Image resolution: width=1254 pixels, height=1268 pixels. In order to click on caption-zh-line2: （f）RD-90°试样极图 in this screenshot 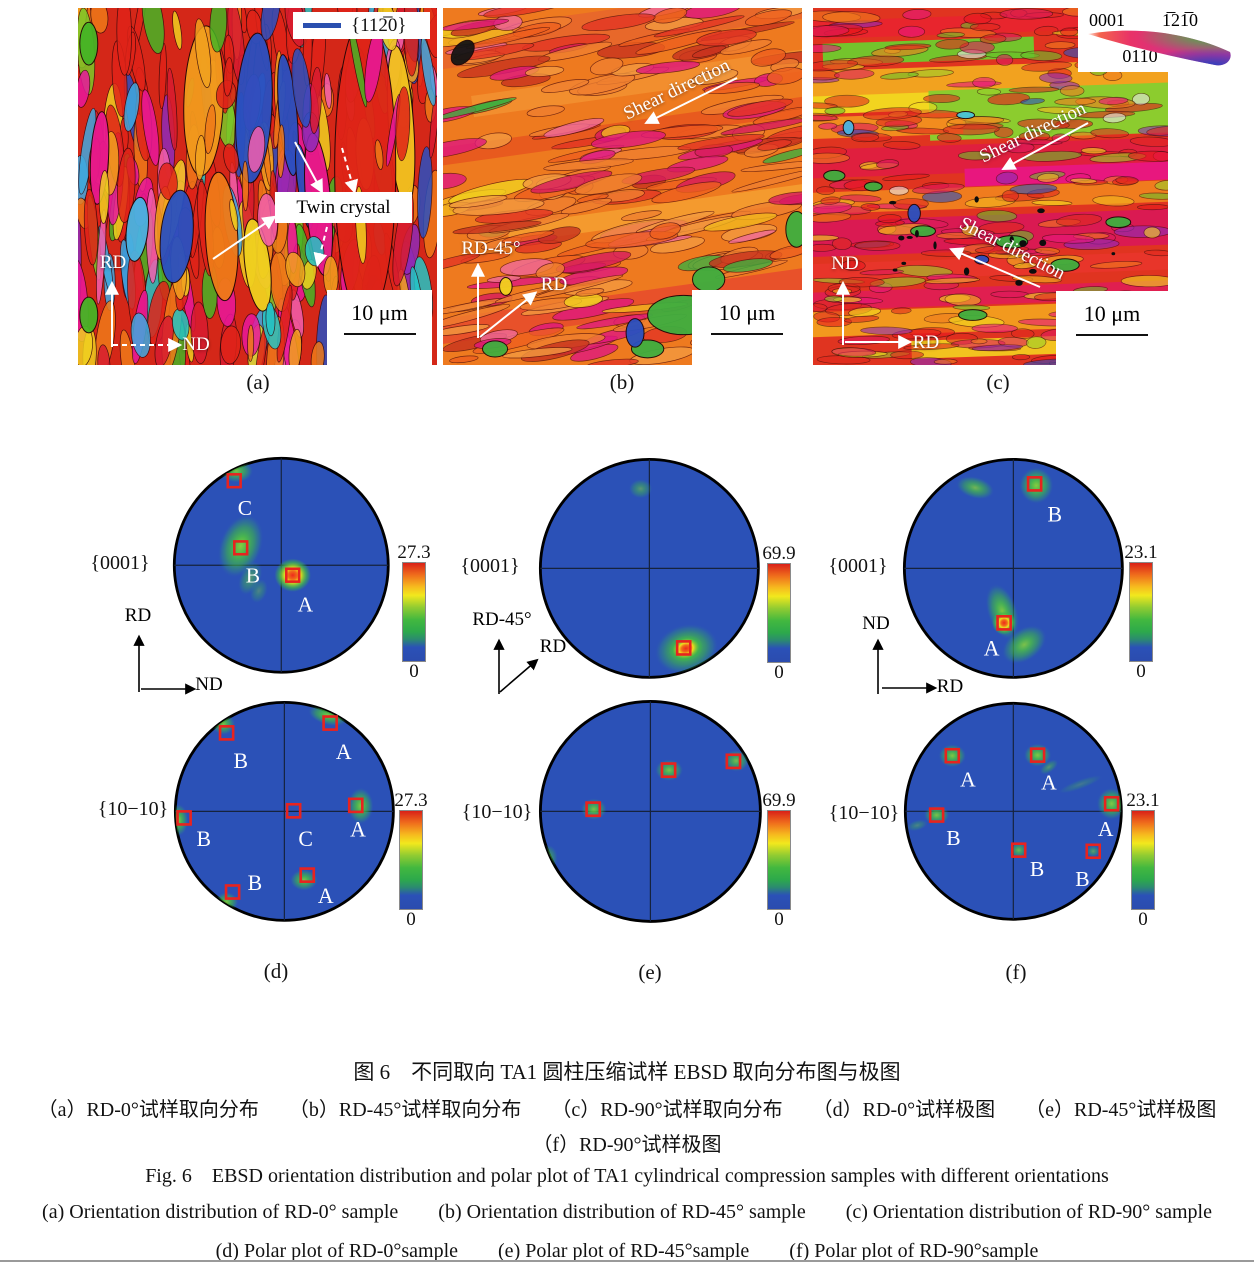, I will do `click(627, 1145)`.